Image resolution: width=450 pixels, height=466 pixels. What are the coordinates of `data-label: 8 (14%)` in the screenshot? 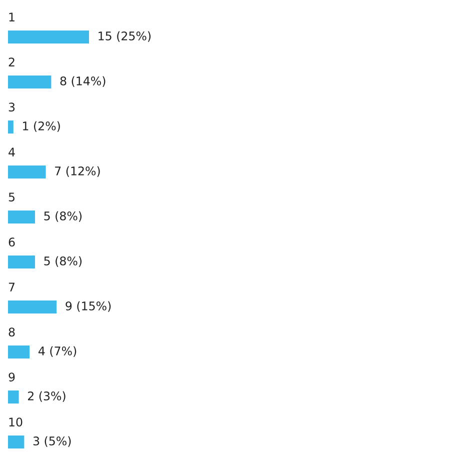 It's located at (83, 81).